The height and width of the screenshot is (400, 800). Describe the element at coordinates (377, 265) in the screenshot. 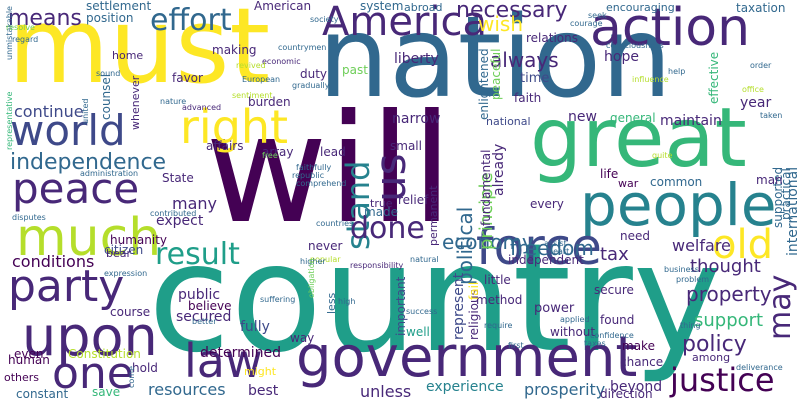

I see `word-responsibility: responsibility` at that location.